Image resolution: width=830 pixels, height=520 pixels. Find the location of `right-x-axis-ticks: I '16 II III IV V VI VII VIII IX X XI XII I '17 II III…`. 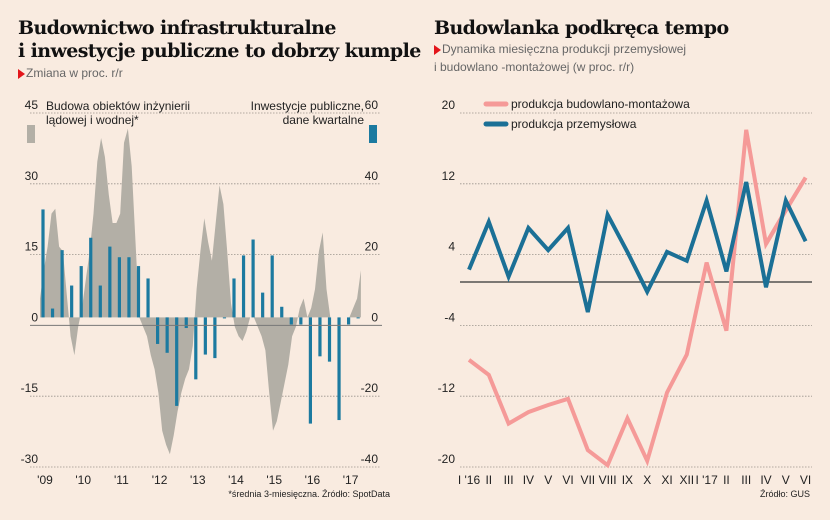

right-x-axis-ticks: I '16 II III IV V VI VII VIII IX X XI XII I '17 II III… is located at coordinates (634, 480).